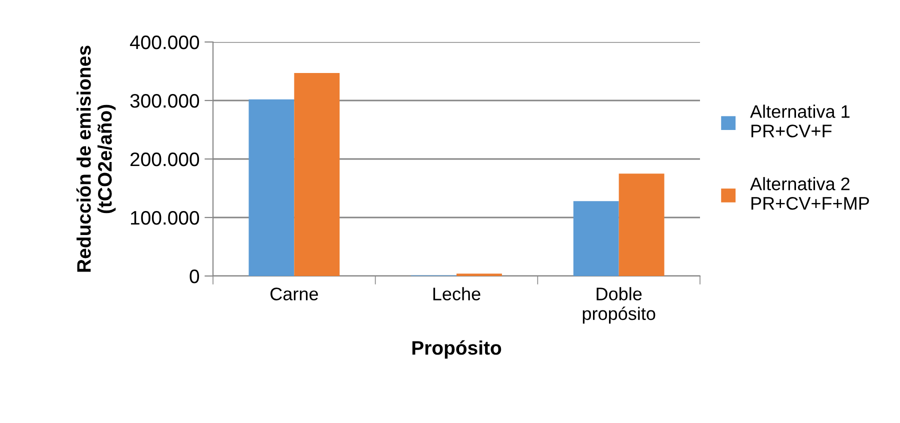 The image size is (900, 423). I want to click on y-tick-label: 400.000, so click(165, 42).